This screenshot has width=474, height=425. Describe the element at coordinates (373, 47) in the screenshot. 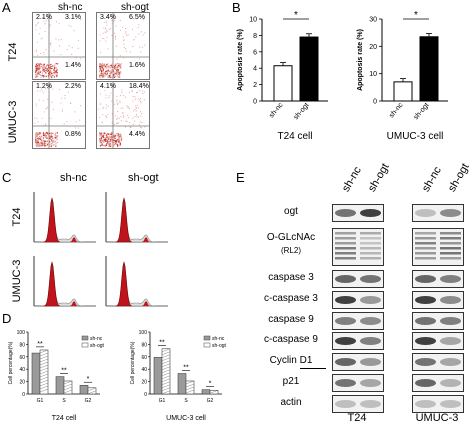

I see `b-y-tick-label: 20` at that location.